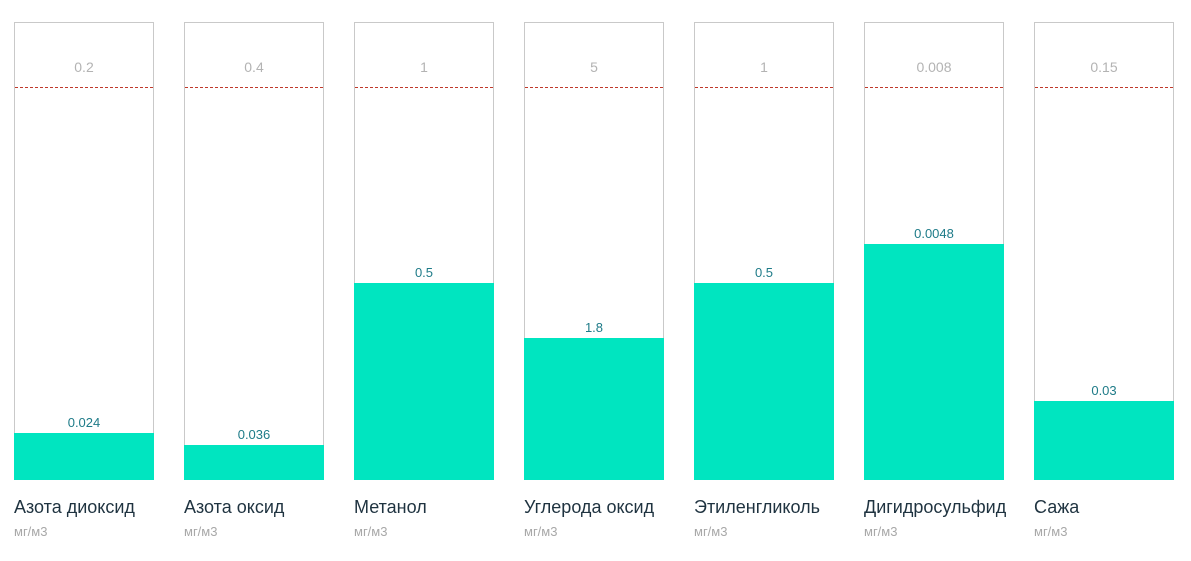 The image size is (1191, 561). I want to click on gauge-box: 5 1.8, so click(594, 251).